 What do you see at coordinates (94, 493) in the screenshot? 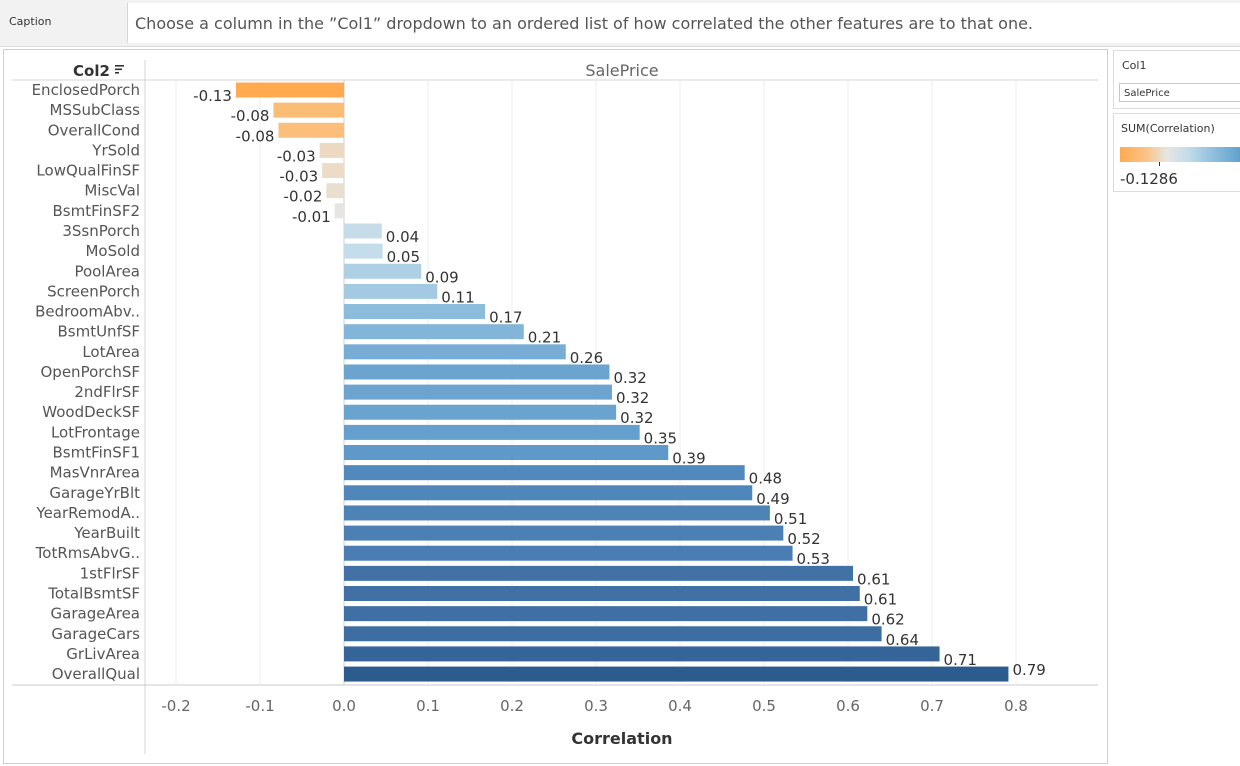
I see `row-label: GarageYrBlt` at bounding box center [94, 493].